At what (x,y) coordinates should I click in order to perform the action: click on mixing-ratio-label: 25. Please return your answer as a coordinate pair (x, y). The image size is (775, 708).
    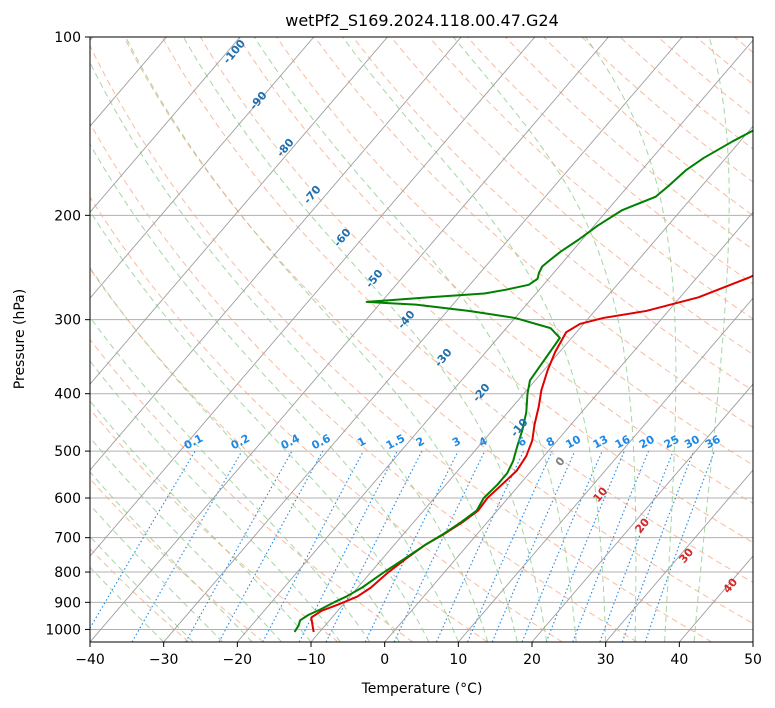
    Looking at the image, I should click on (672, 442).